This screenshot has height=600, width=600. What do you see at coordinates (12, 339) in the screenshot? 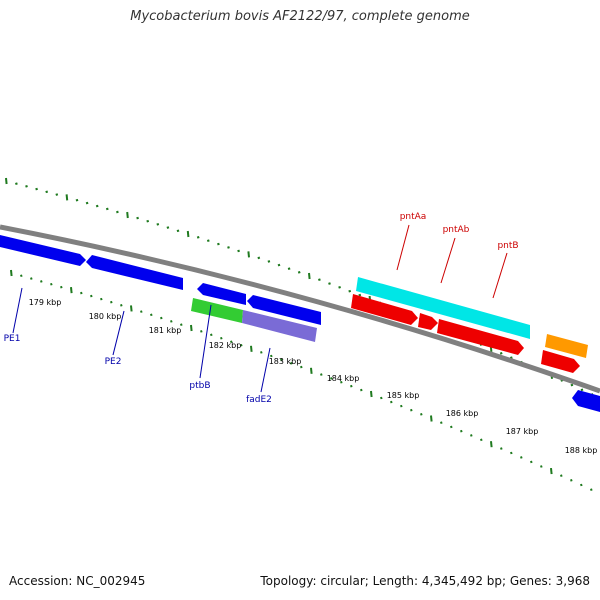
I see `gene-label-PE1: PE1` at bounding box center [12, 339].